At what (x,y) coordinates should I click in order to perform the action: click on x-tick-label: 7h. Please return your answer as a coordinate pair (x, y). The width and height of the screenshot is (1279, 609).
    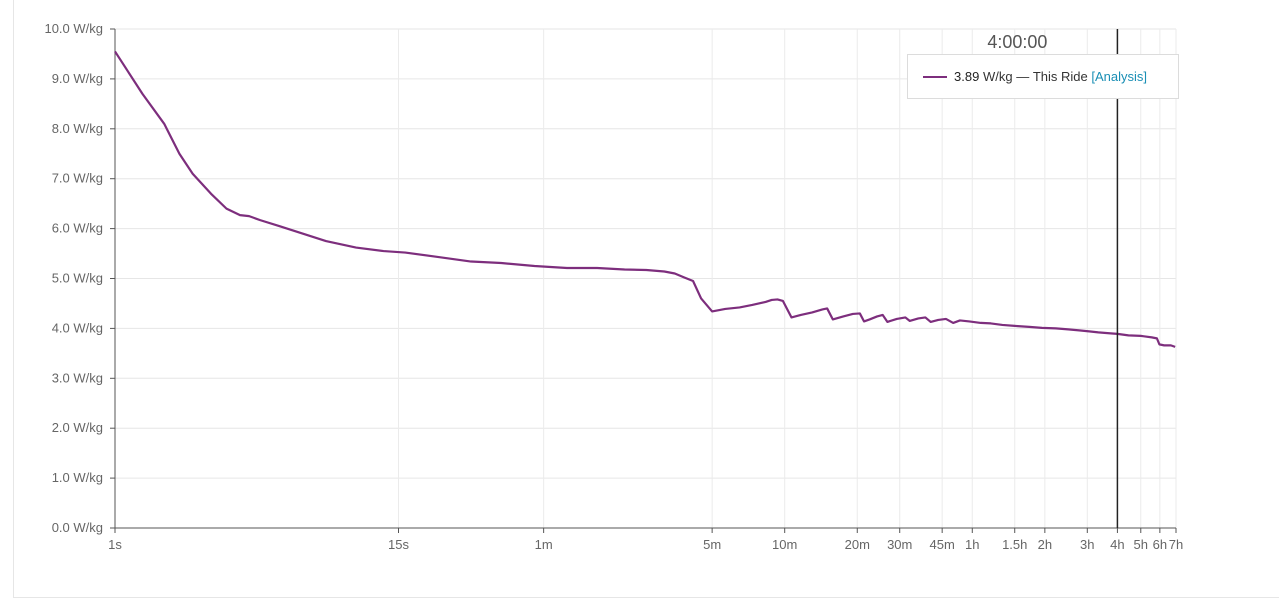
    Looking at the image, I should click on (1176, 544).